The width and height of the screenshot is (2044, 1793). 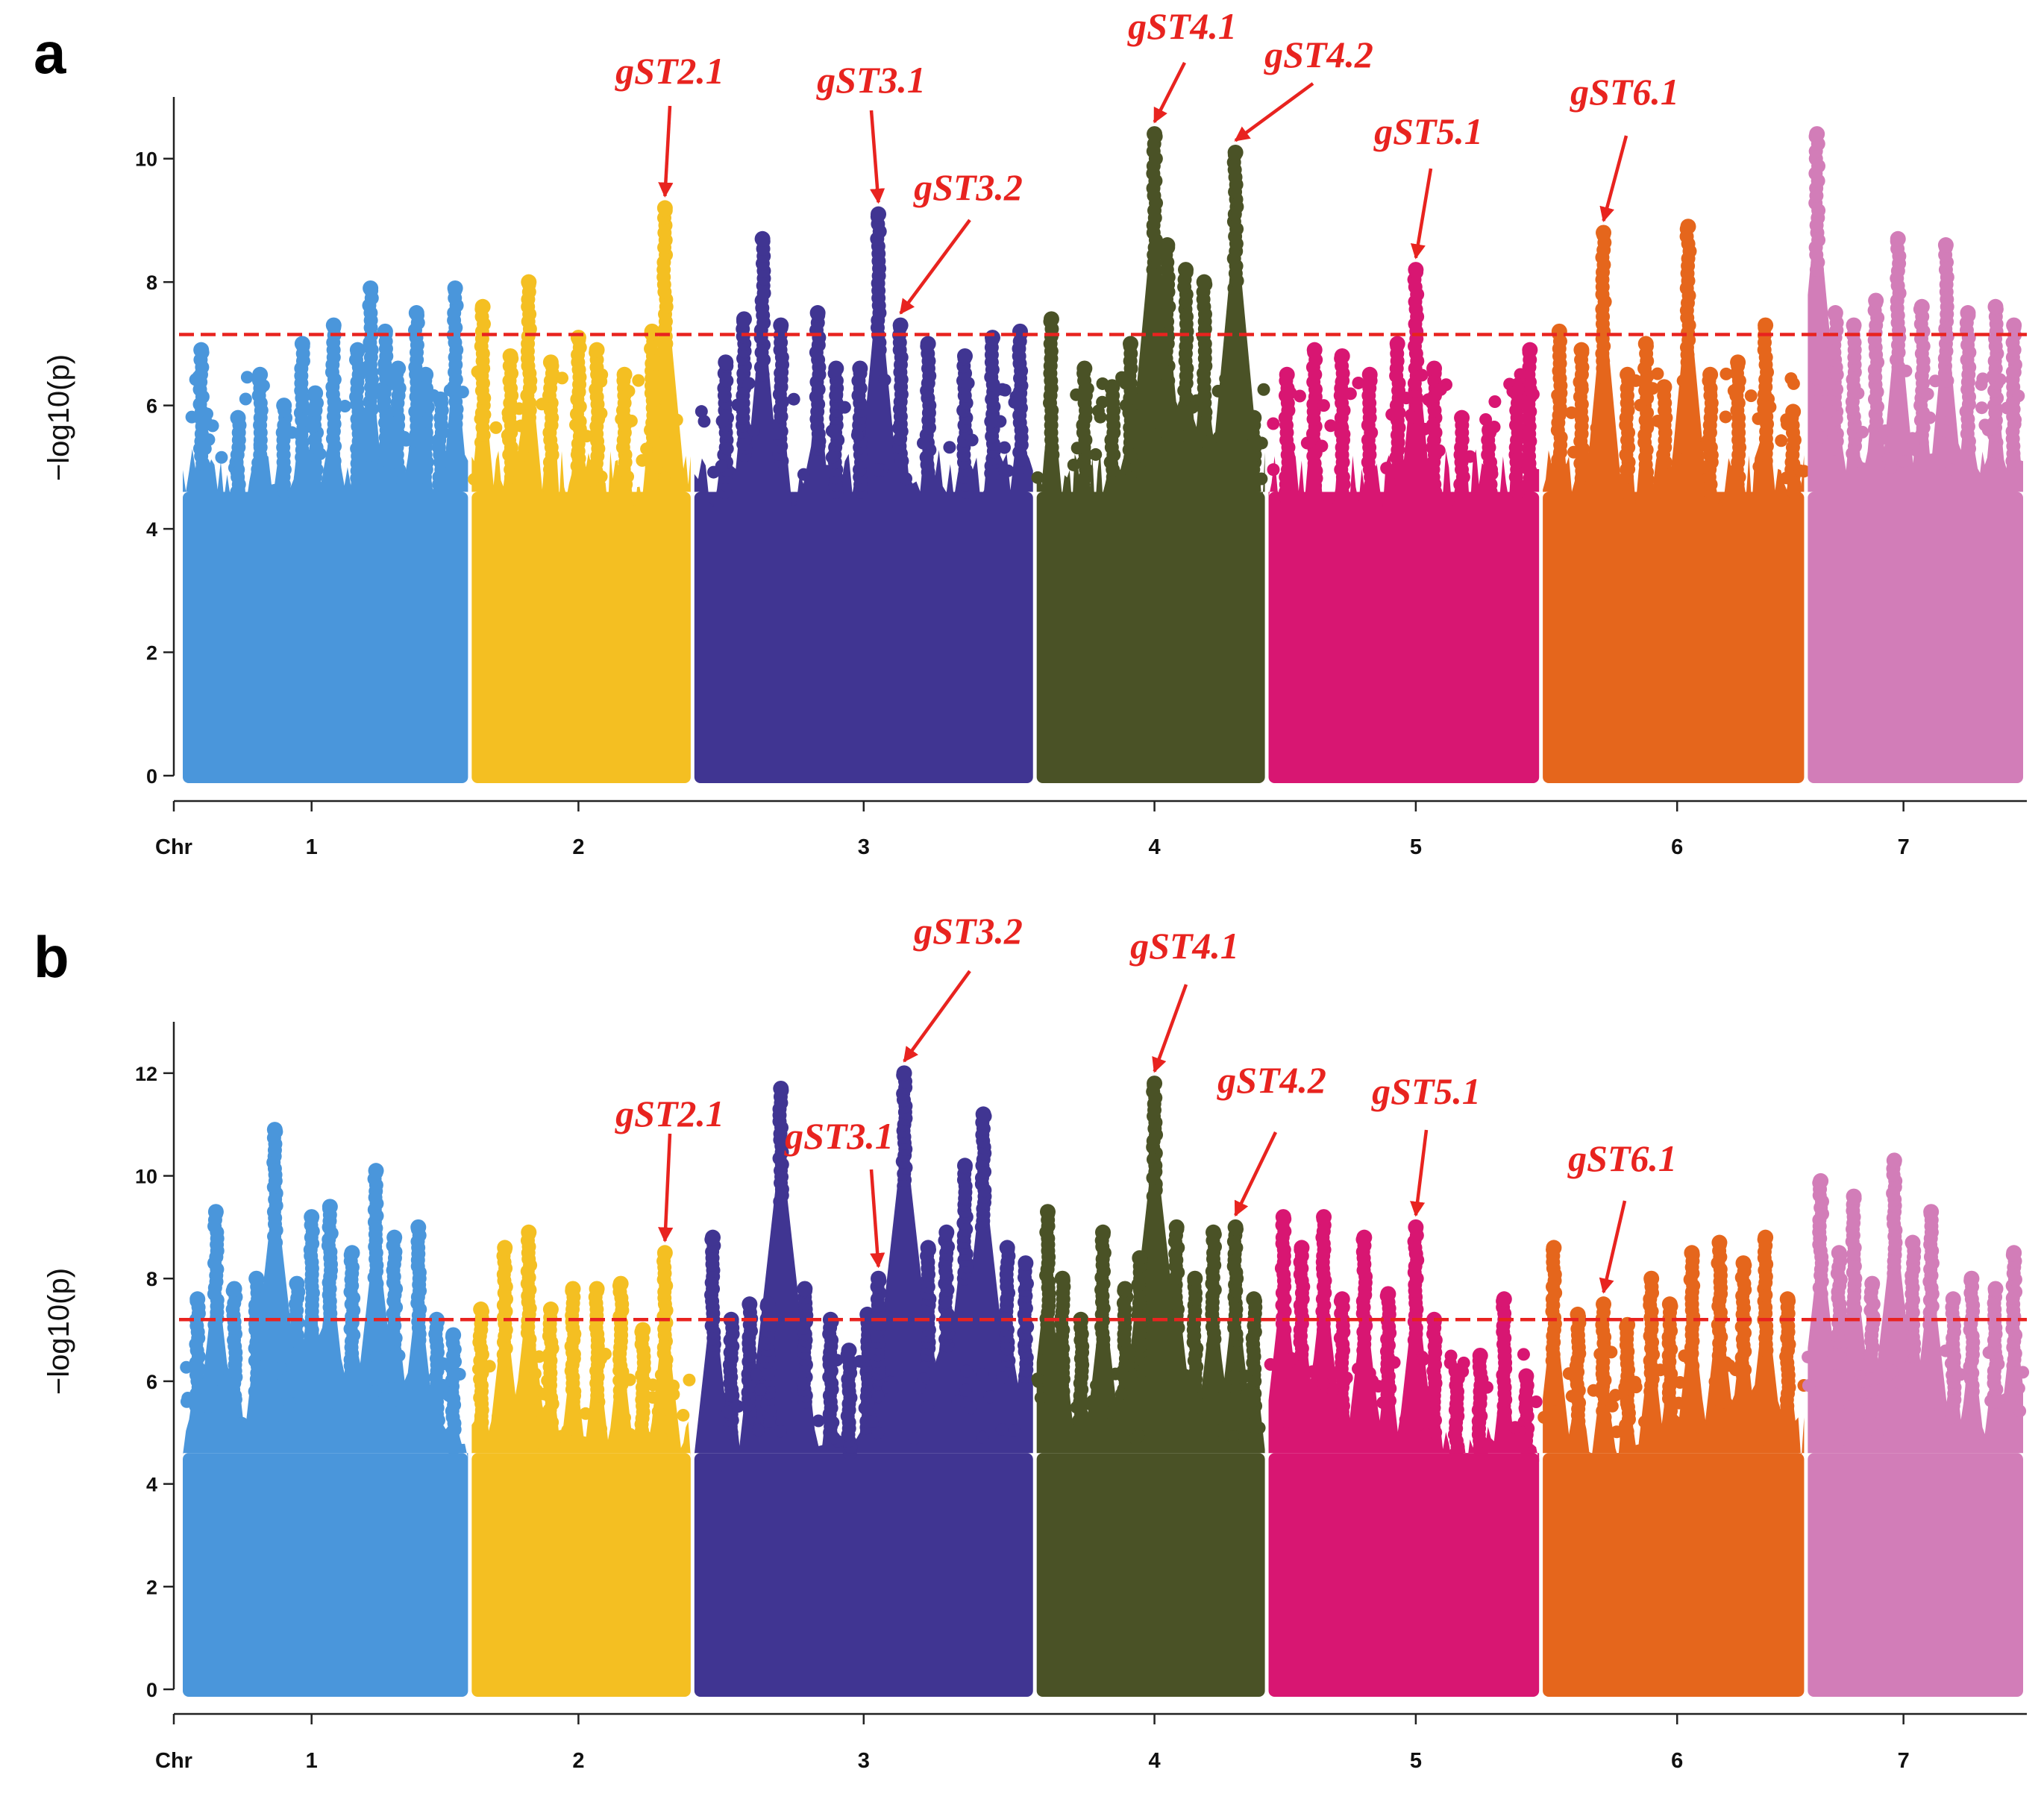 I want to click on x-tick-label-chr-1: 1, so click(x=312, y=1761).